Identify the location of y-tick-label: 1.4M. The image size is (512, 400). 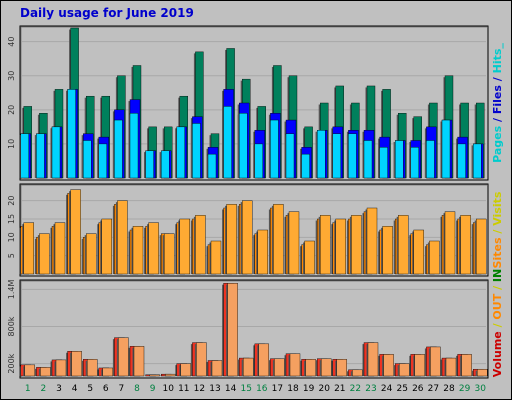
(11, 290).